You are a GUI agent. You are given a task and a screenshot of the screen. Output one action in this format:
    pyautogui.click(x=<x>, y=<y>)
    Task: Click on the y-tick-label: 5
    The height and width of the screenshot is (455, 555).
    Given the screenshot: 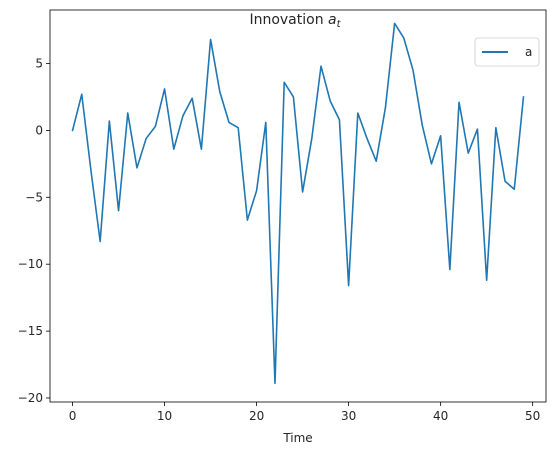 What is the action you would take?
    pyautogui.click(x=39, y=64)
    